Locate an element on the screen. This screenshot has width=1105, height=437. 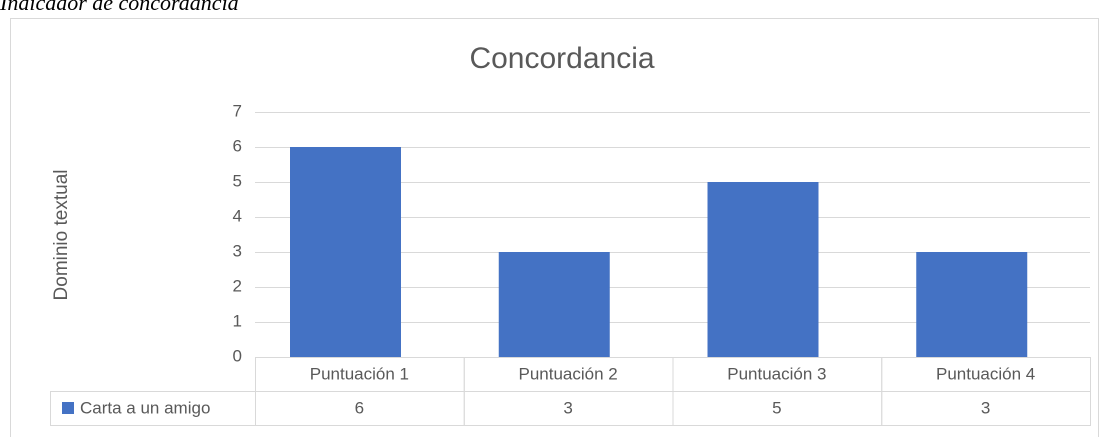
y-axis-label: Dominio textual is located at coordinates (61, 235).